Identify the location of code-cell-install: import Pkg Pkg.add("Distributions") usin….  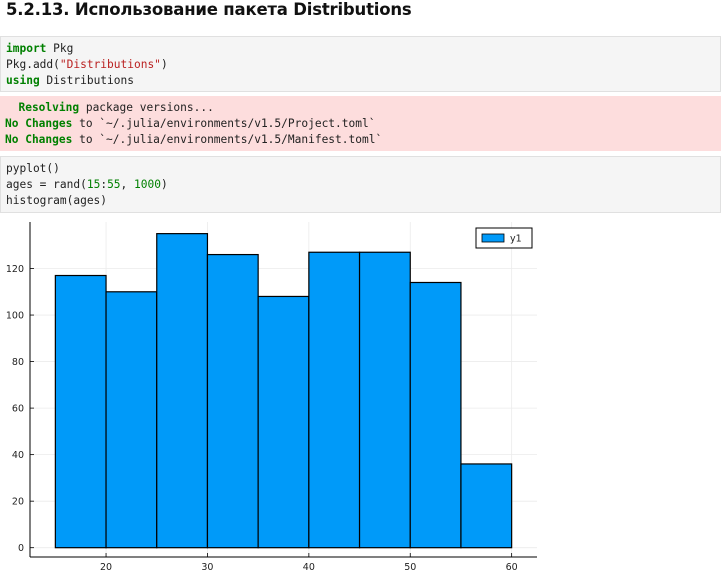
(360, 64).